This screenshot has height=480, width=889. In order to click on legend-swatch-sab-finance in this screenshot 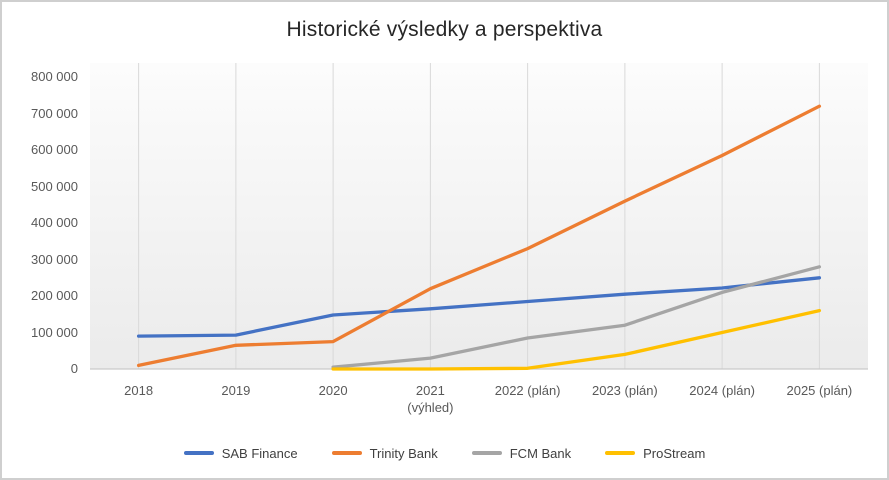, I will do `click(198, 453)`.